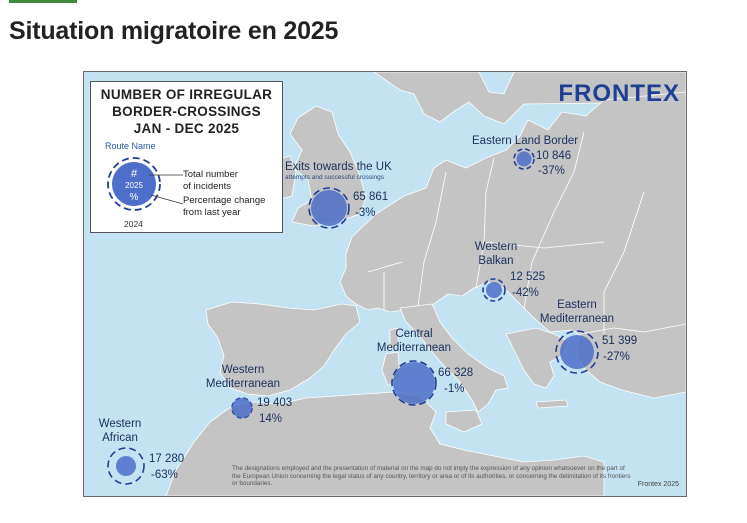 This screenshot has height=523, width=747. I want to click on route-name-exits-uk: Exits towards the UK, so click(338, 167).